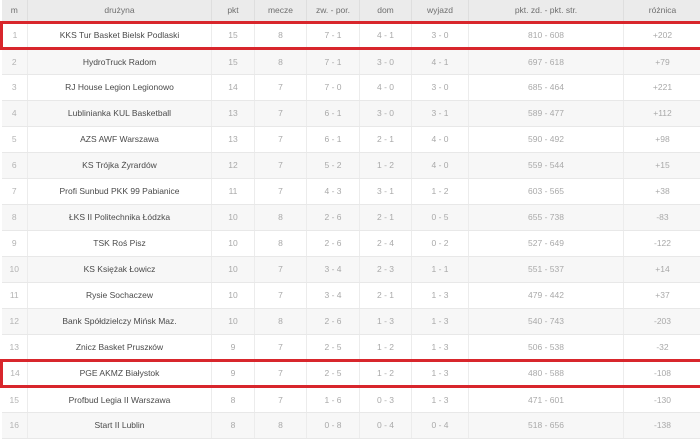 This screenshot has width=700, height=440. I want to click on cell-wyjazd: 0 - 4, so click(440, 425).